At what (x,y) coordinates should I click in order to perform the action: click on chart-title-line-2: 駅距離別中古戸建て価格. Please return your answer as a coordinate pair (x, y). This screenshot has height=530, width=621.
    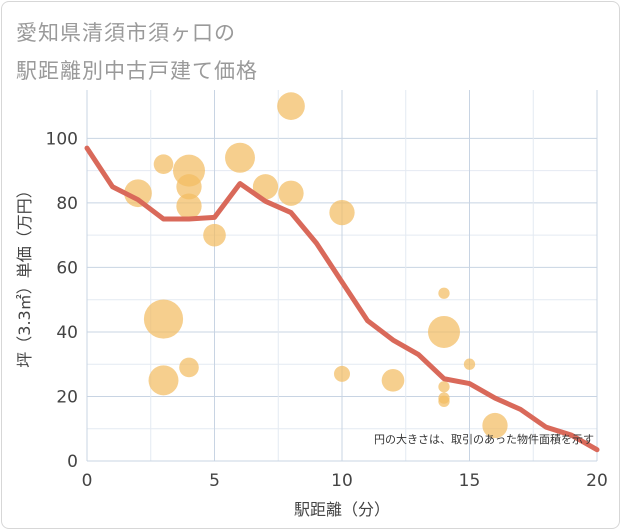
    Looking at the image, I should click on (137, 71).